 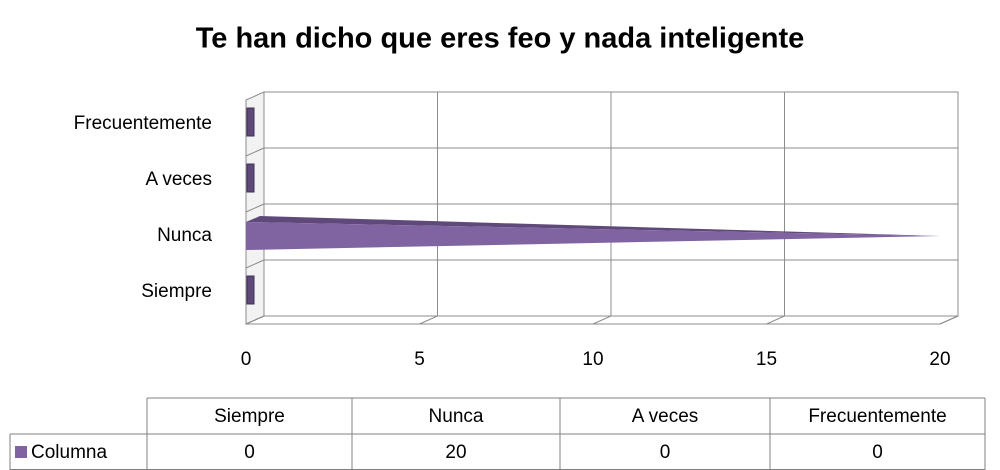 What do you see at coordinates (69, 452) in the screenshot?
I see `legend-label: Columna` at bounding box center [69, 452].